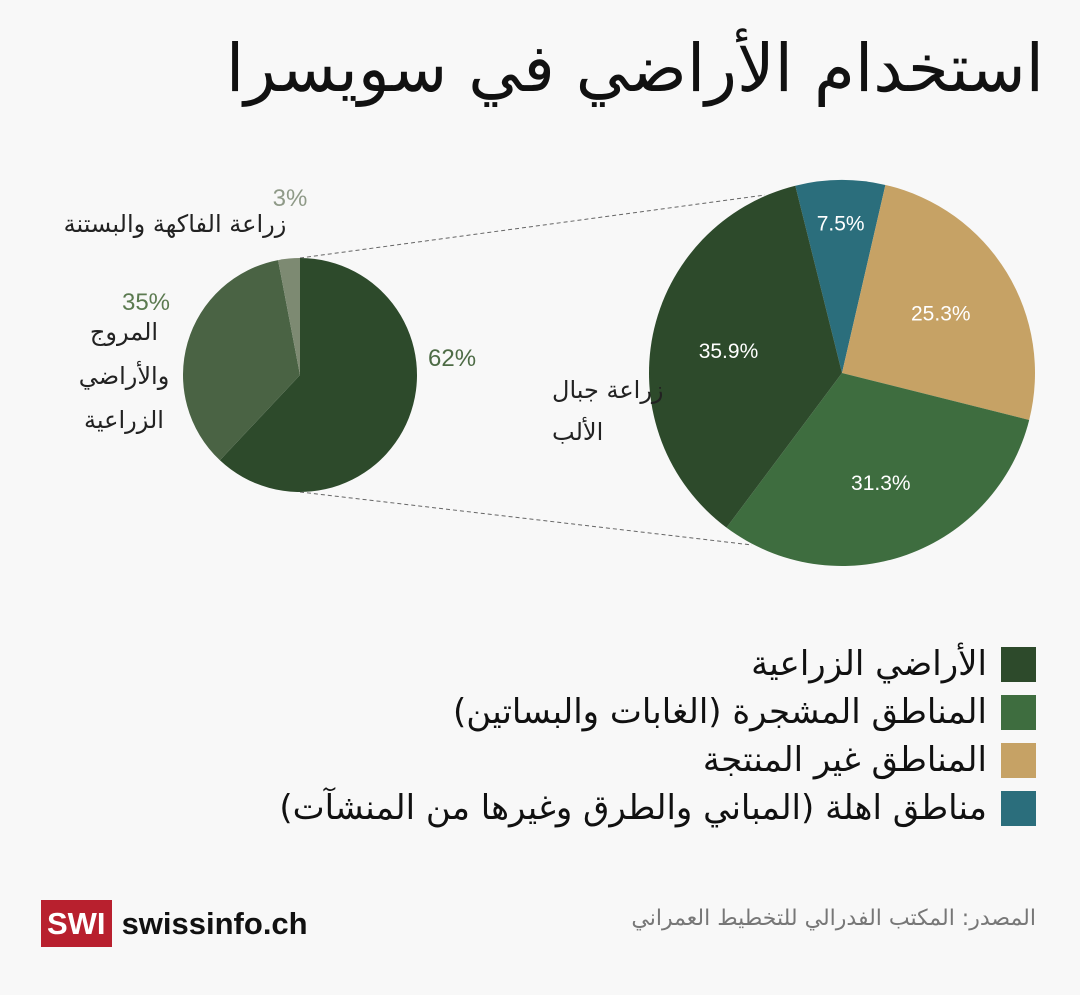 The height and width of the screenshot is (995, 1080). I want to click on legend-item-agricultural: الأراضي الزراعية, so click(657, 664).